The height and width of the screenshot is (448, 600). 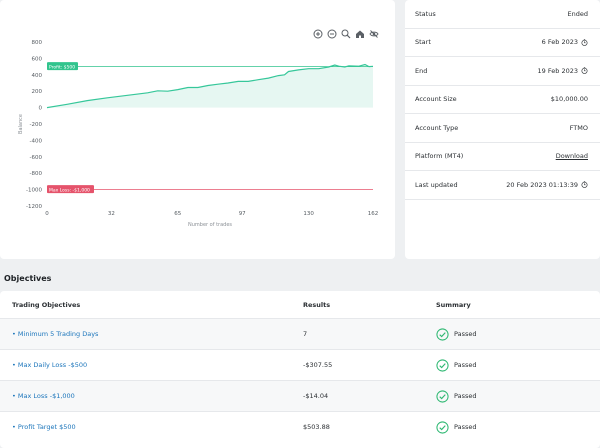 What do you see at coordinates (502, 157) in the screenshot?
I see `info-row-platform: Platform (MT4) Download` at bounding box center [502, 157].